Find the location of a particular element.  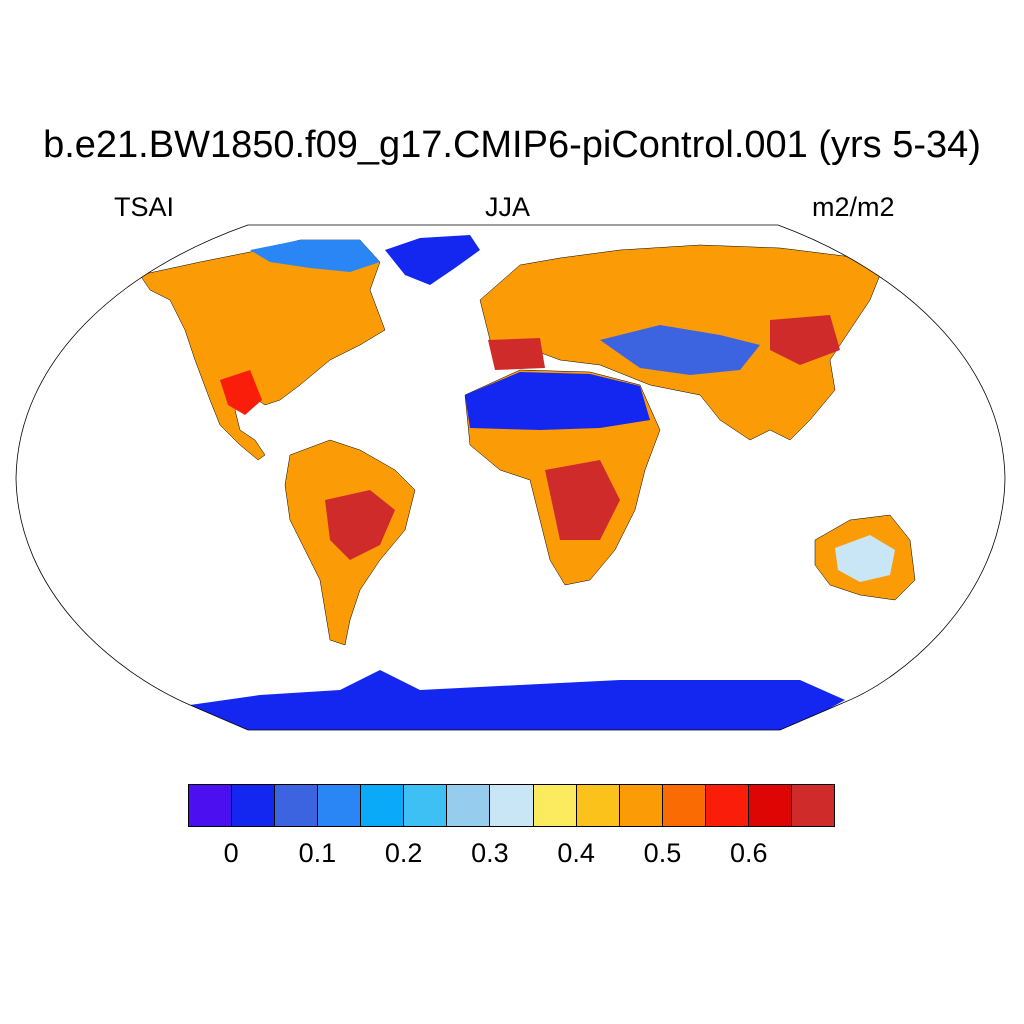

south-america-heat is located at coordinates (360, 525).